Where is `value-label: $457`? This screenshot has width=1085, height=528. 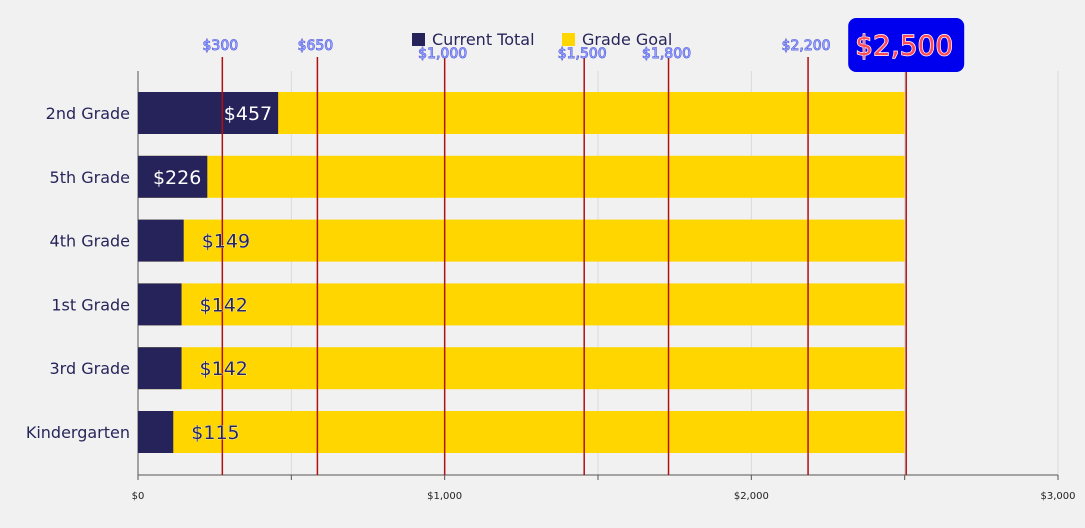 value-label: $457 is located at coordinates (248, 114).